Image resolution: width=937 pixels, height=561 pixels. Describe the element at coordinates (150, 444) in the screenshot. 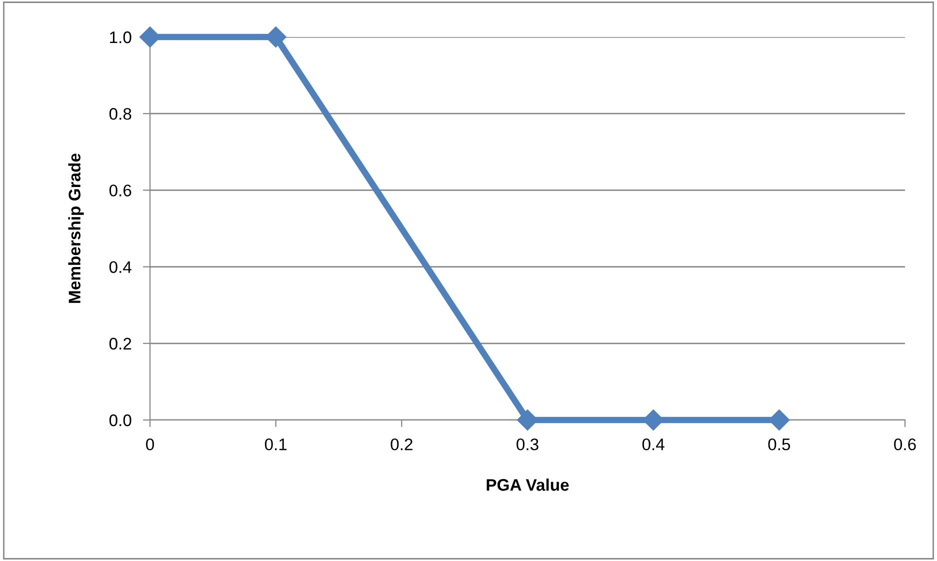

I see `x-tick-label: 0` at that location.